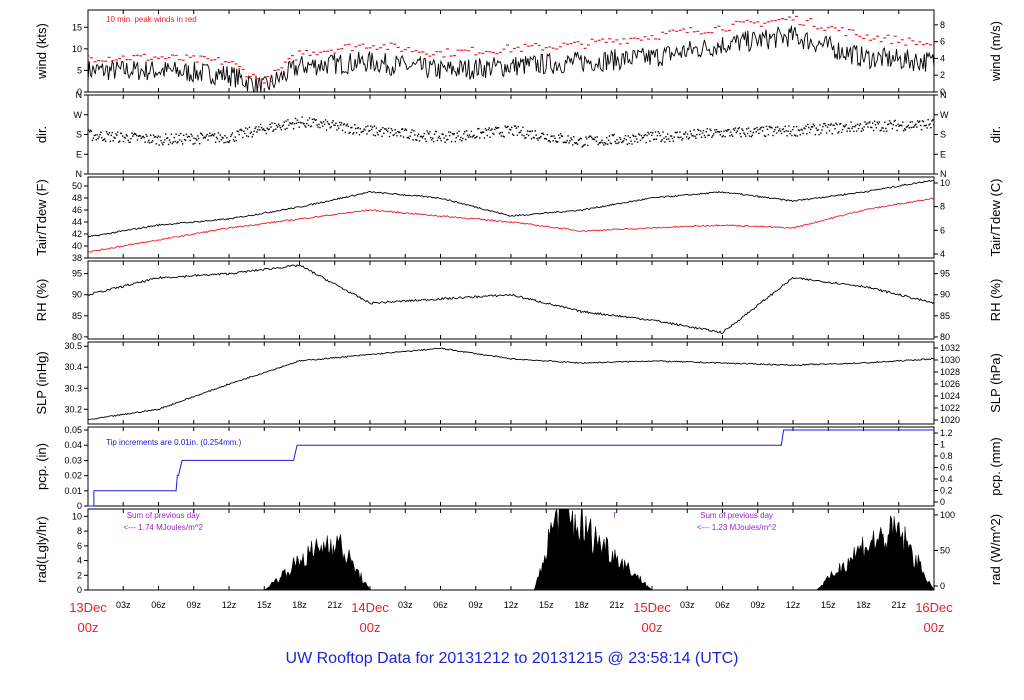  Describe the element at coordinates (77, 198) in the screenshot. I see `y-tick-label: 48` at that location.